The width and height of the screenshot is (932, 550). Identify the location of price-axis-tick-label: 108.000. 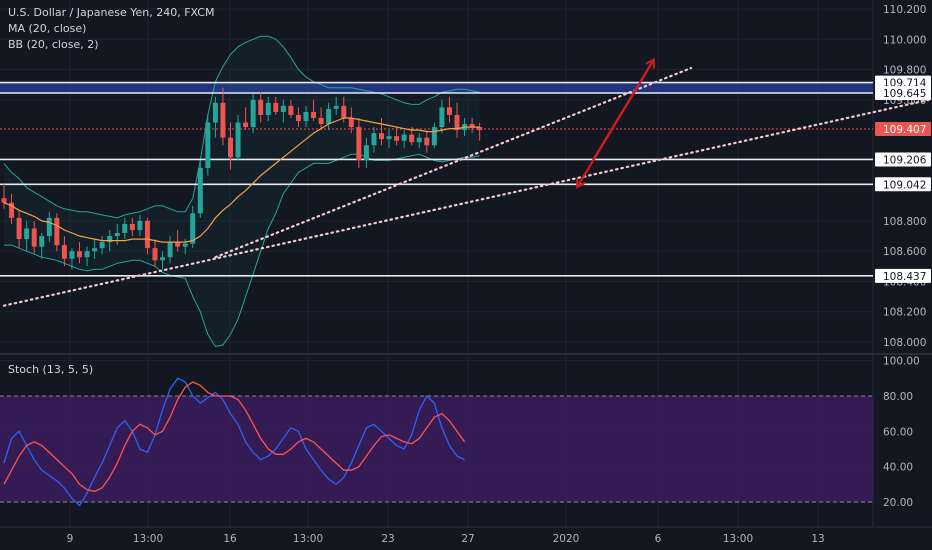
(904, 343).